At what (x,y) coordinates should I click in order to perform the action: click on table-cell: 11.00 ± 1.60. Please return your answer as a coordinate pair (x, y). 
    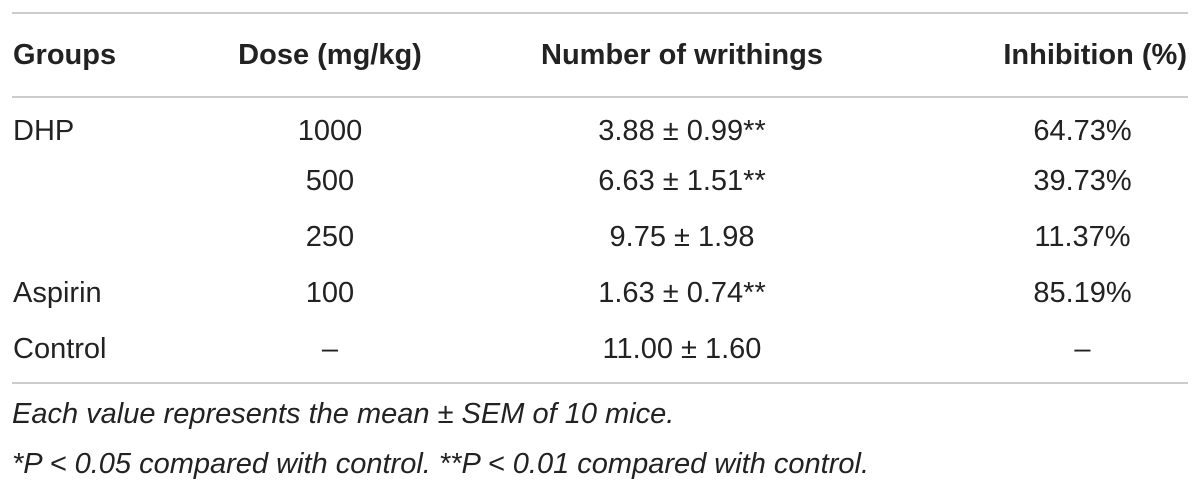
    Looking at the image, I should click on (682, 352).